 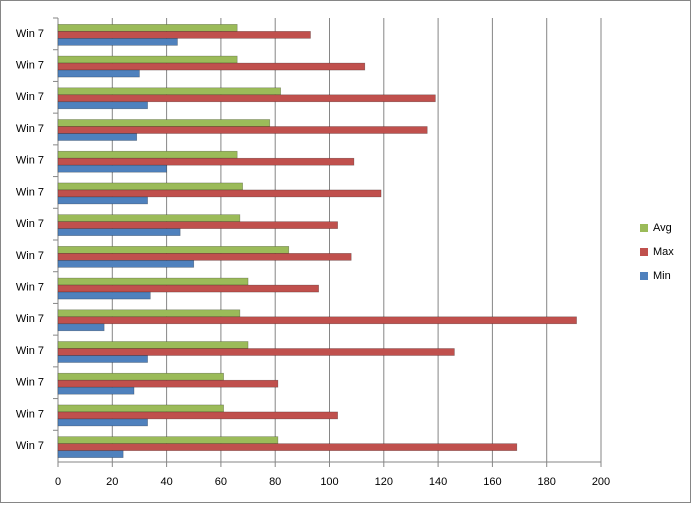 I want to click on x-tick-label: 80, so click(x=275, y=482).